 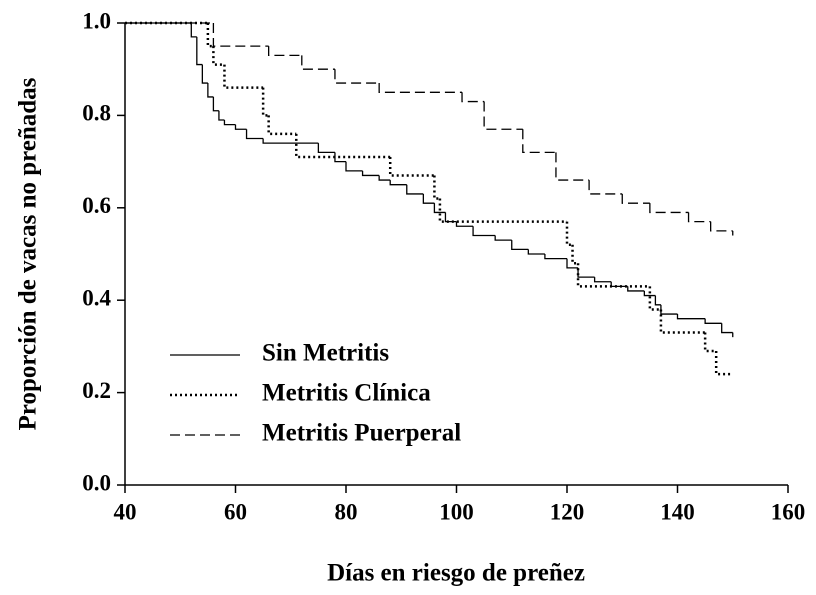 What do you see at coordinates (346, 393) in the screenshot?
I see `legend-label: Metritis Clínica` at bounding box center [346, 393].